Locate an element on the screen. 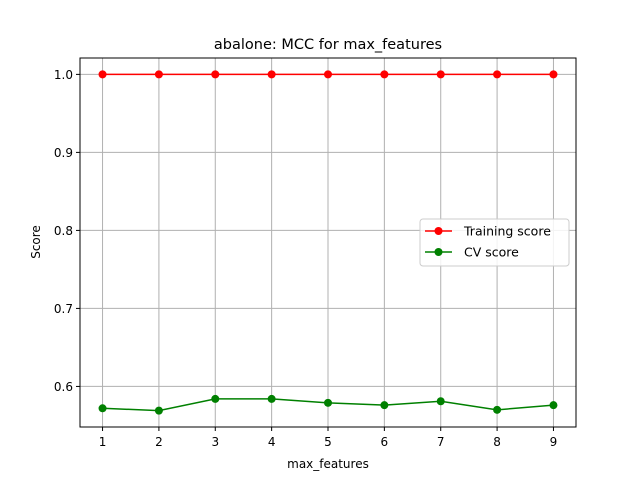  legend: Training score CV score is located at coordinates (494, 242).